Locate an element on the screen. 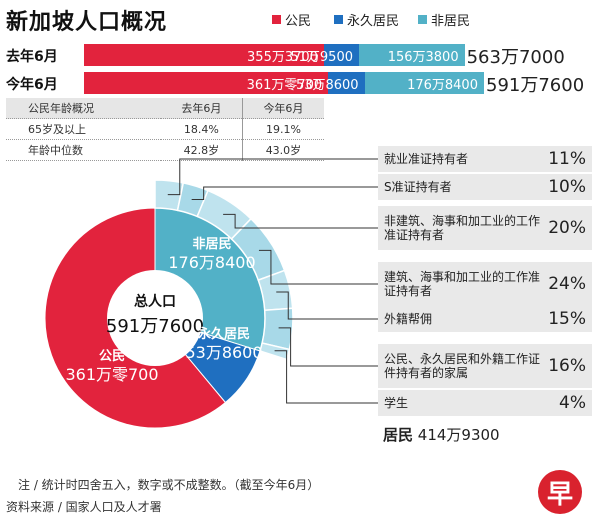 This screenshot has width=600, height=519. pie-slice-name: 永久居民 is located at coordinates (223, 334).